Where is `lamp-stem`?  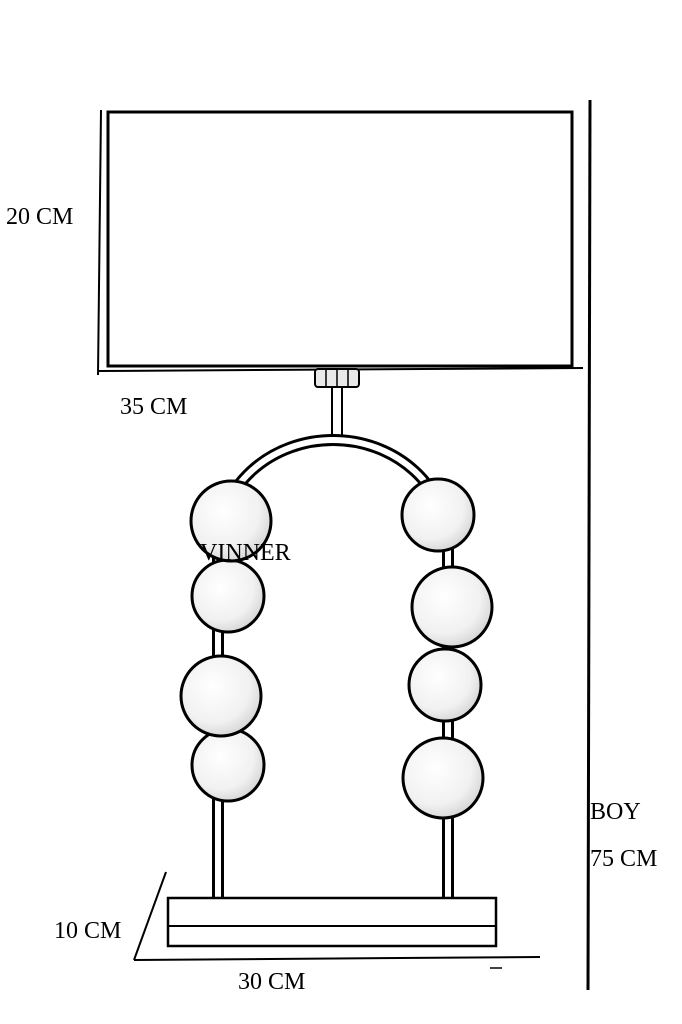 lamp-stem is located at coordinates (337, 413).